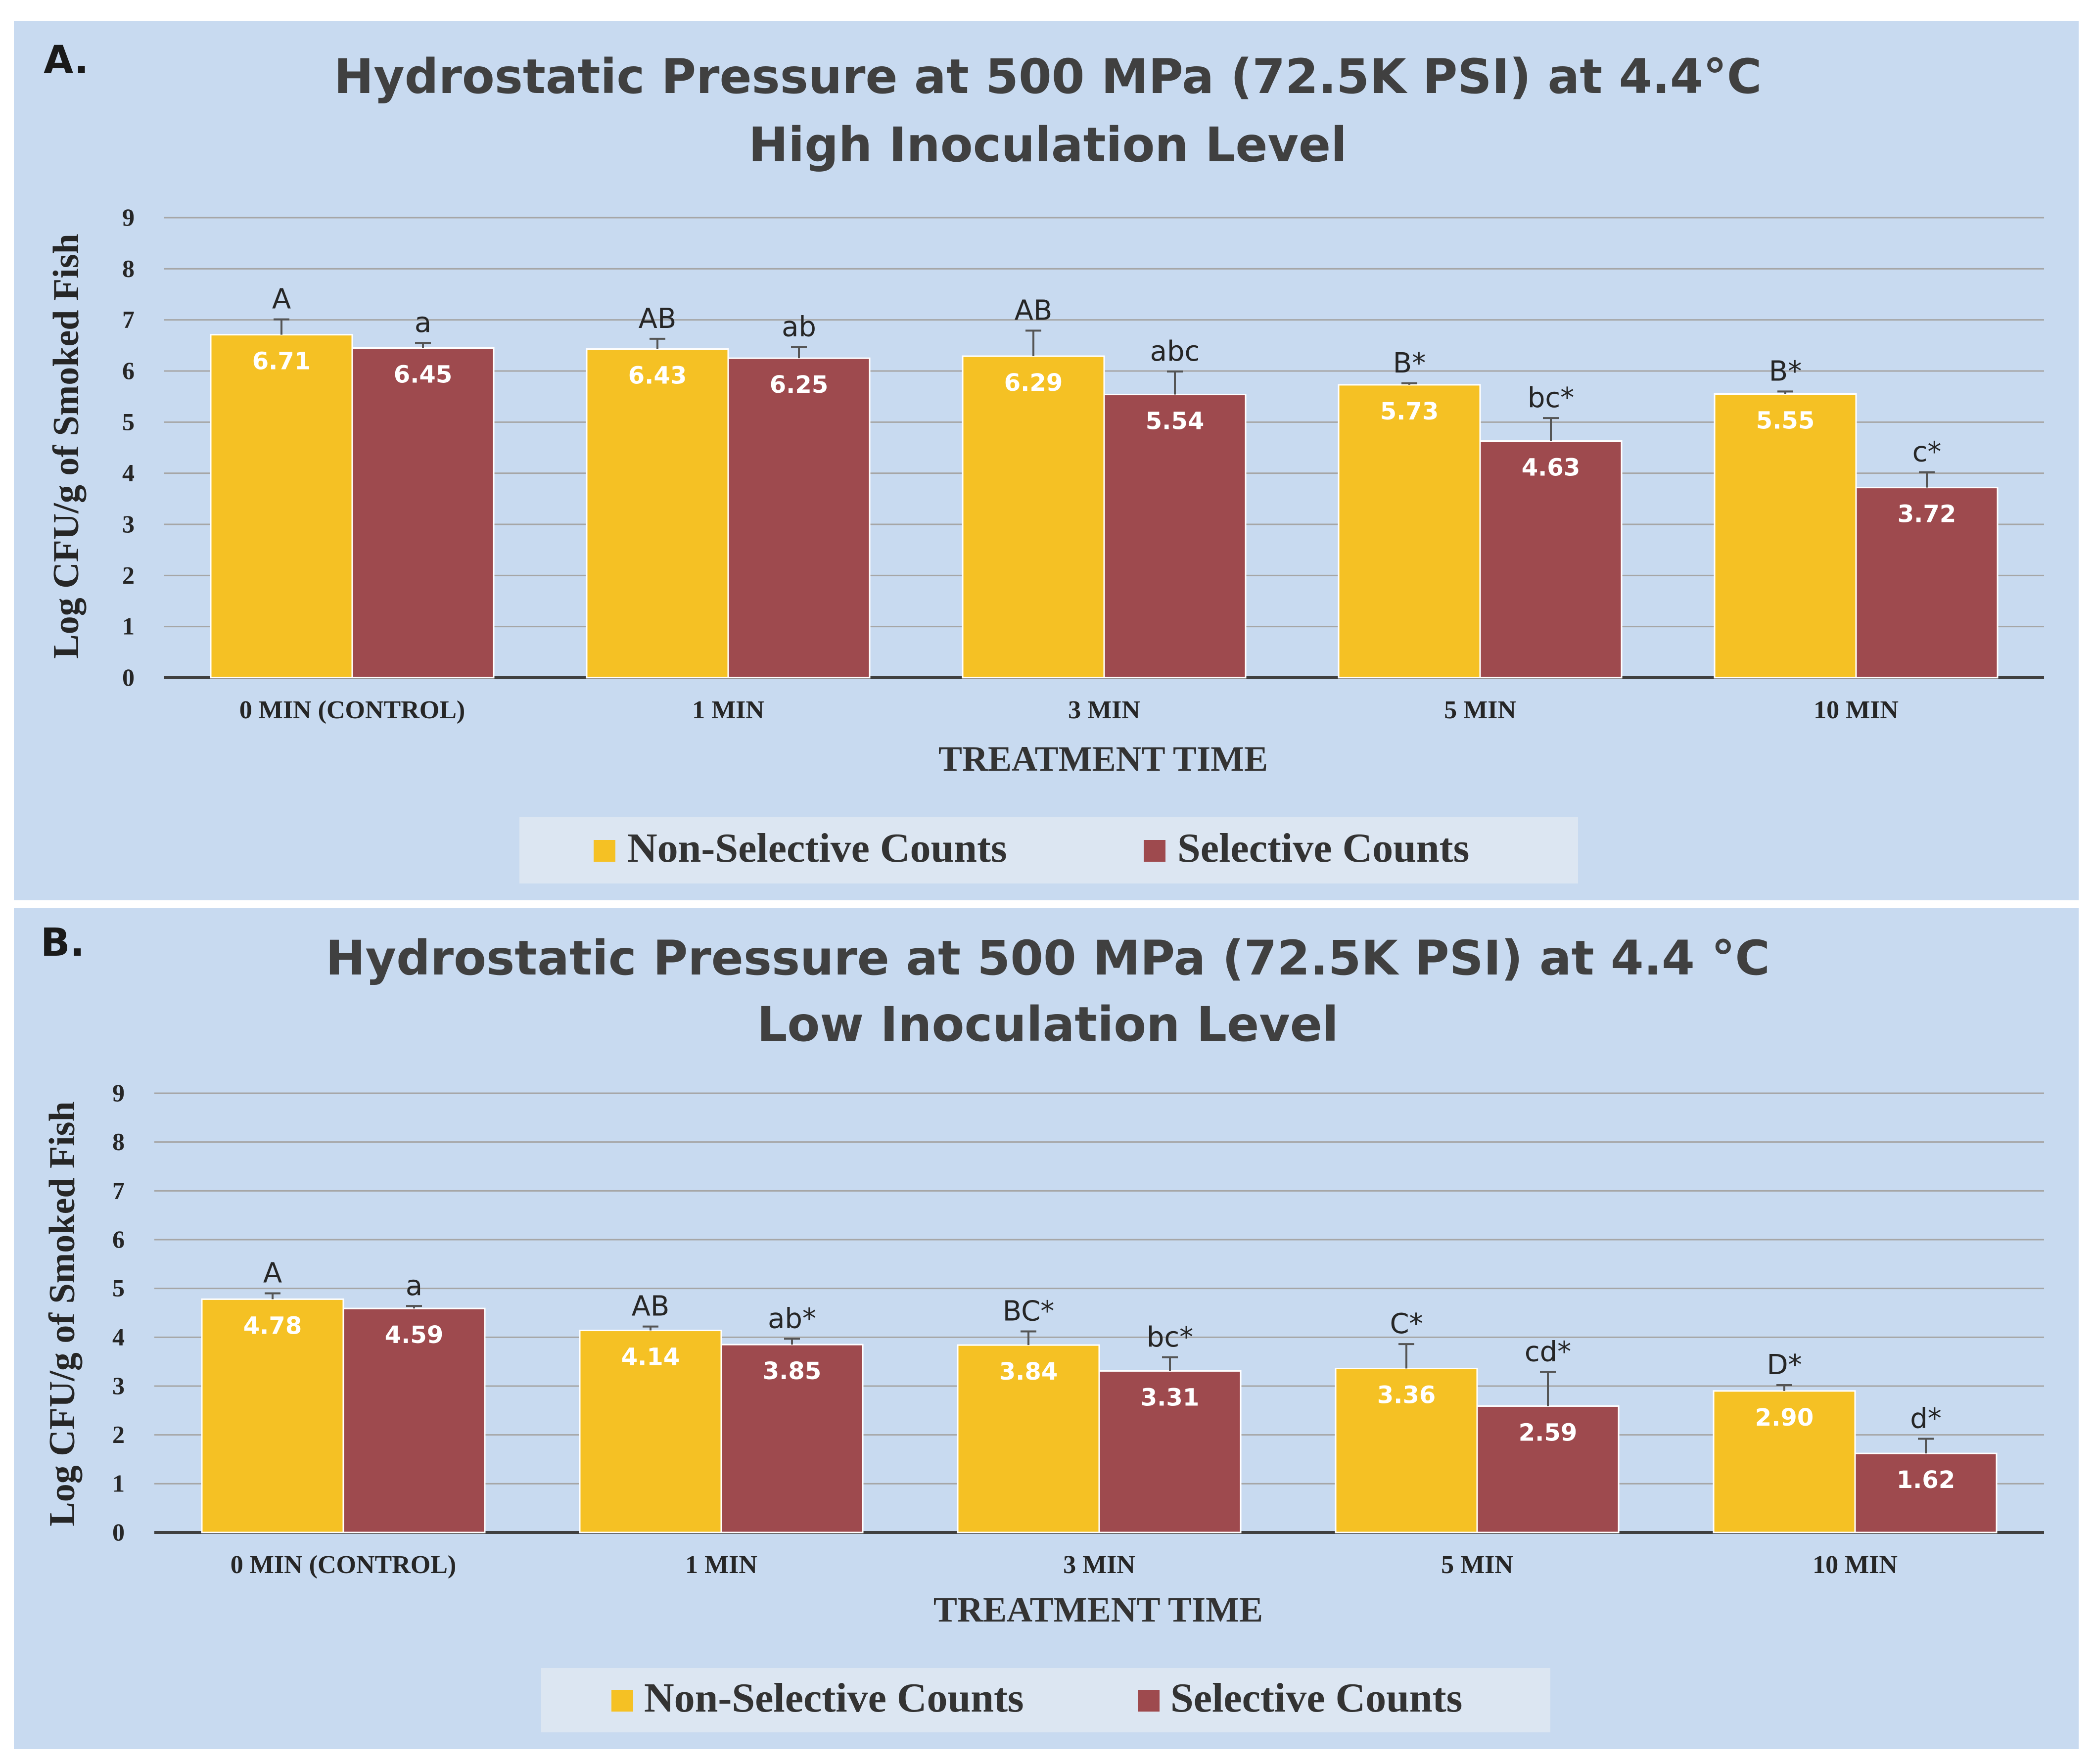 Image resolution: width=2094 pixels, height=1764 pixels. I want to click on panel-a-y-axis-label: Log CFU/g of Smoked Fish, so click(66, 445).